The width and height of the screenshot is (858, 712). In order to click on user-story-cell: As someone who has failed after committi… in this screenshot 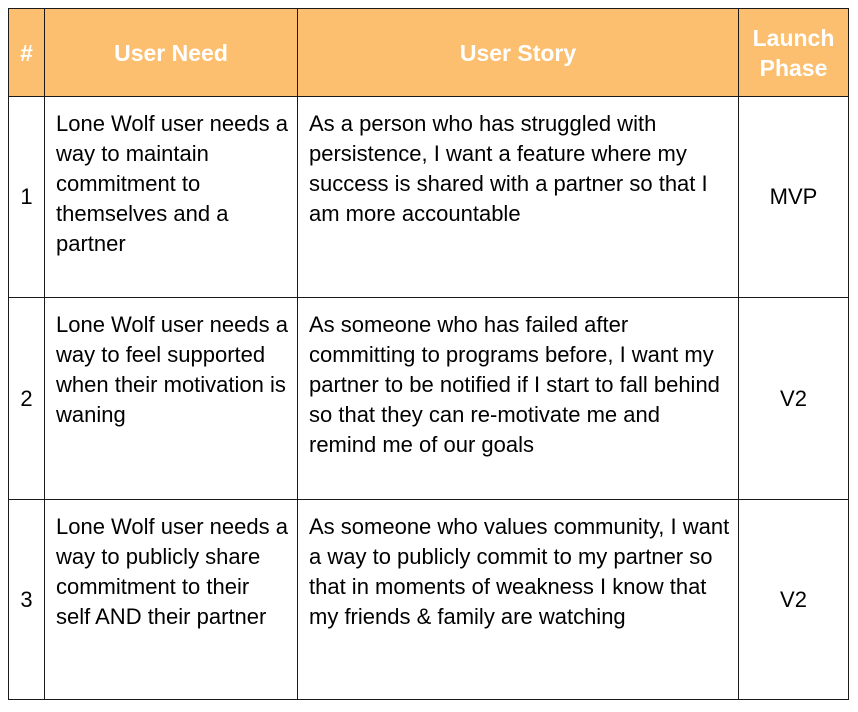, I will do `click(518, 398)`.